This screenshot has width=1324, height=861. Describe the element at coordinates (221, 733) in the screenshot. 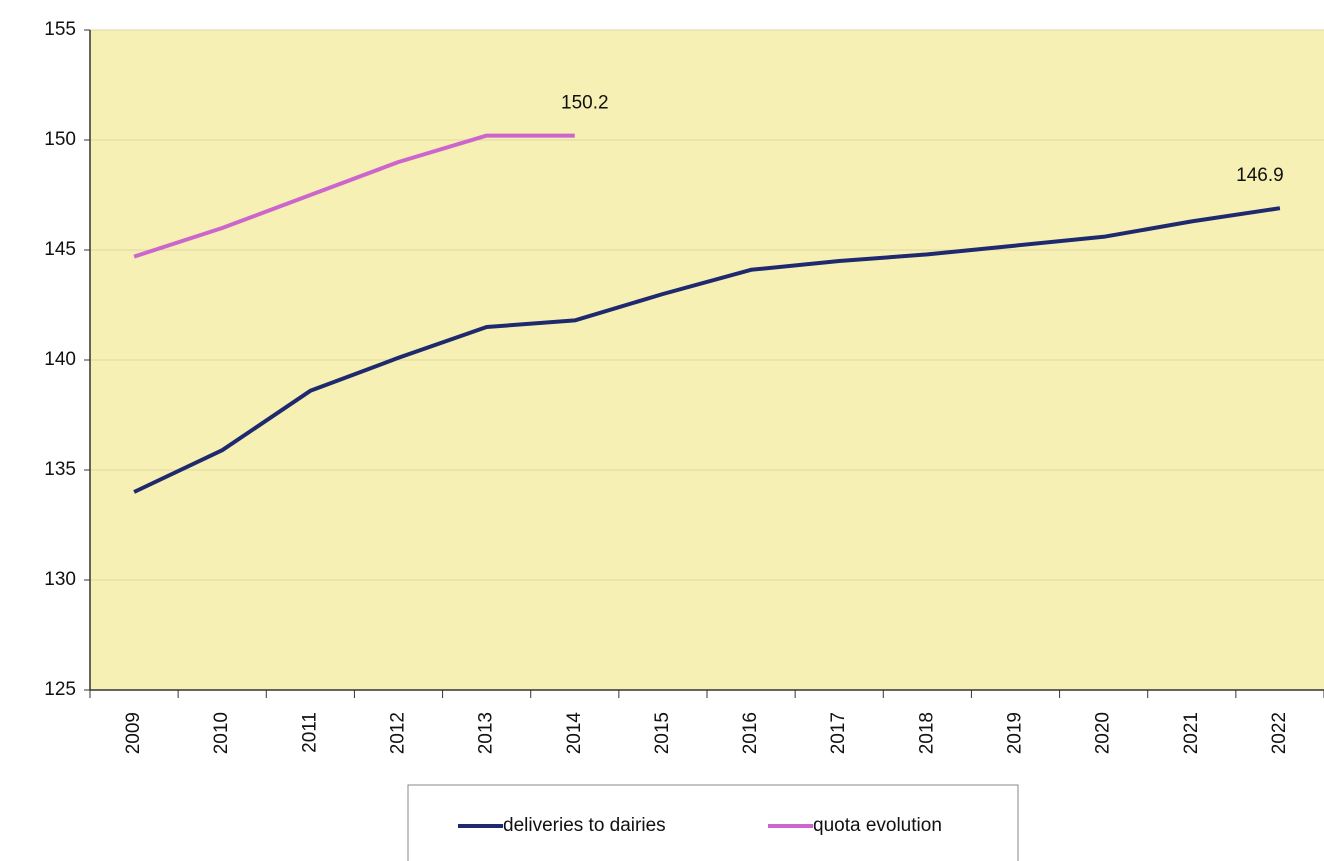

I see `x-tick-label: 2010` at that location.